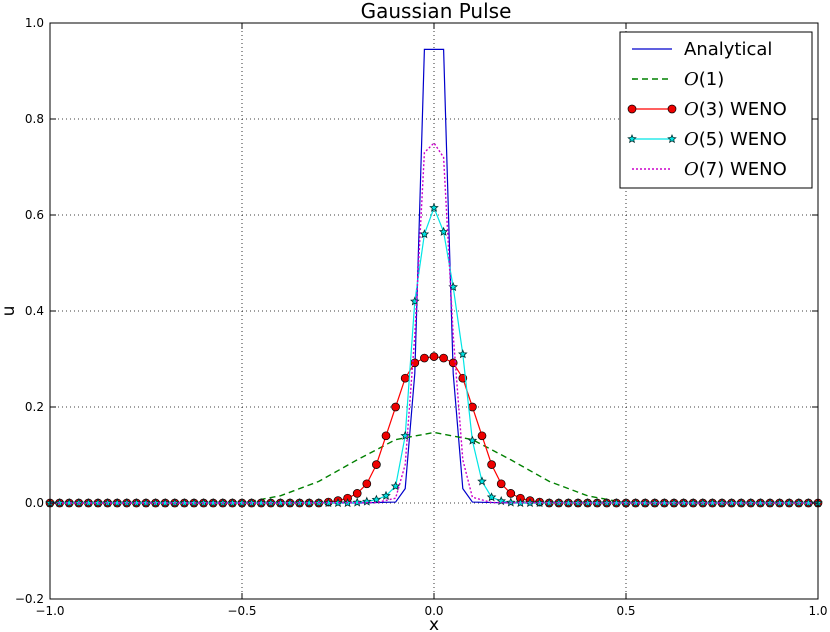 The width and height of the screenshot is (830, 632). I want to click on legend-label: O(5) WENO, so click(735, 139).